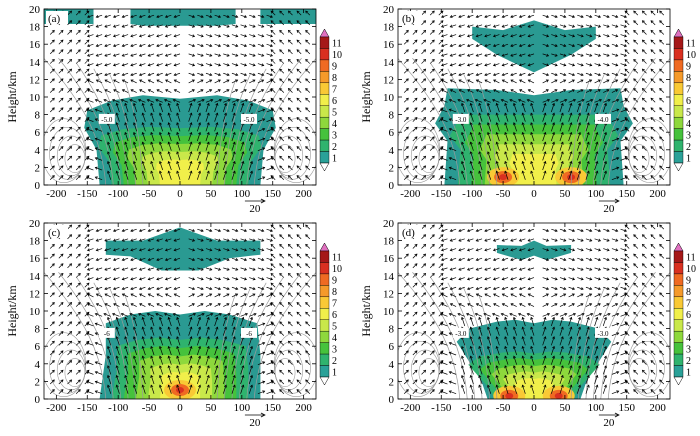  Describe the element at coordinates (534, 250) in the screenshot. I see `upper-anvil-region` at that location.